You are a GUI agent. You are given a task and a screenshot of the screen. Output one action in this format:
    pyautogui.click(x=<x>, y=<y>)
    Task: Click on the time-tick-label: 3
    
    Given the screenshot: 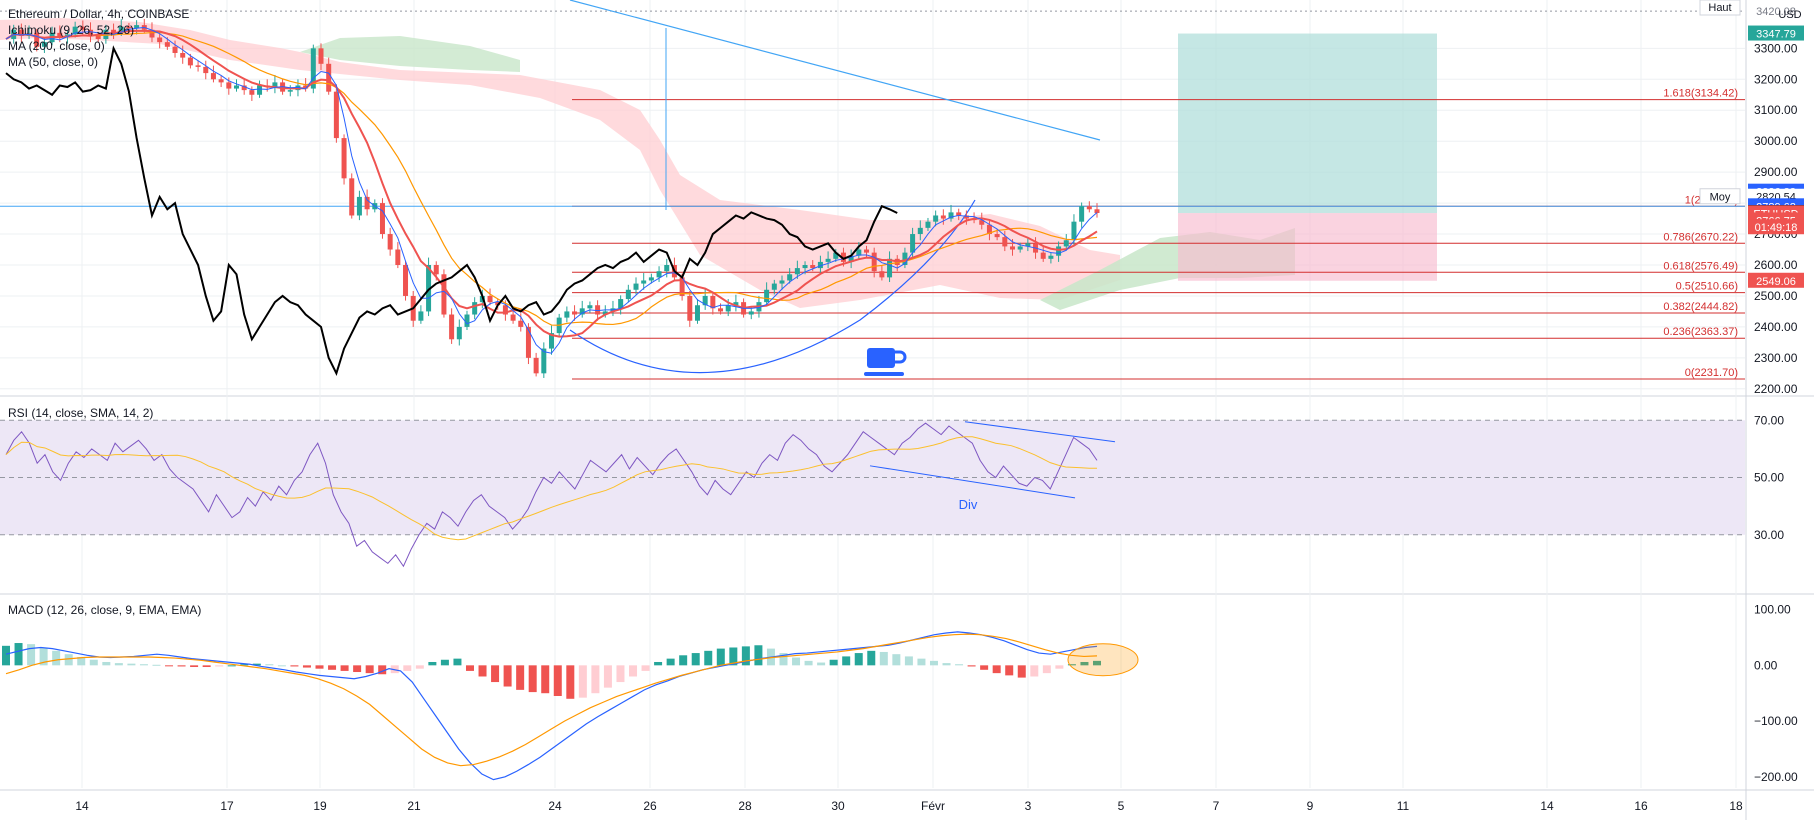 What is the action you would take?
    pyautogui.click(x=1028, y=806)
    